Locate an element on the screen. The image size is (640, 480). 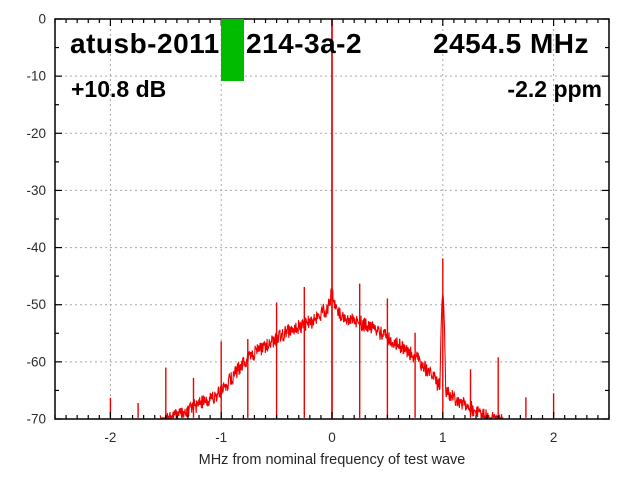
y-tick-label: 0 is located at coordinates (42, 19).